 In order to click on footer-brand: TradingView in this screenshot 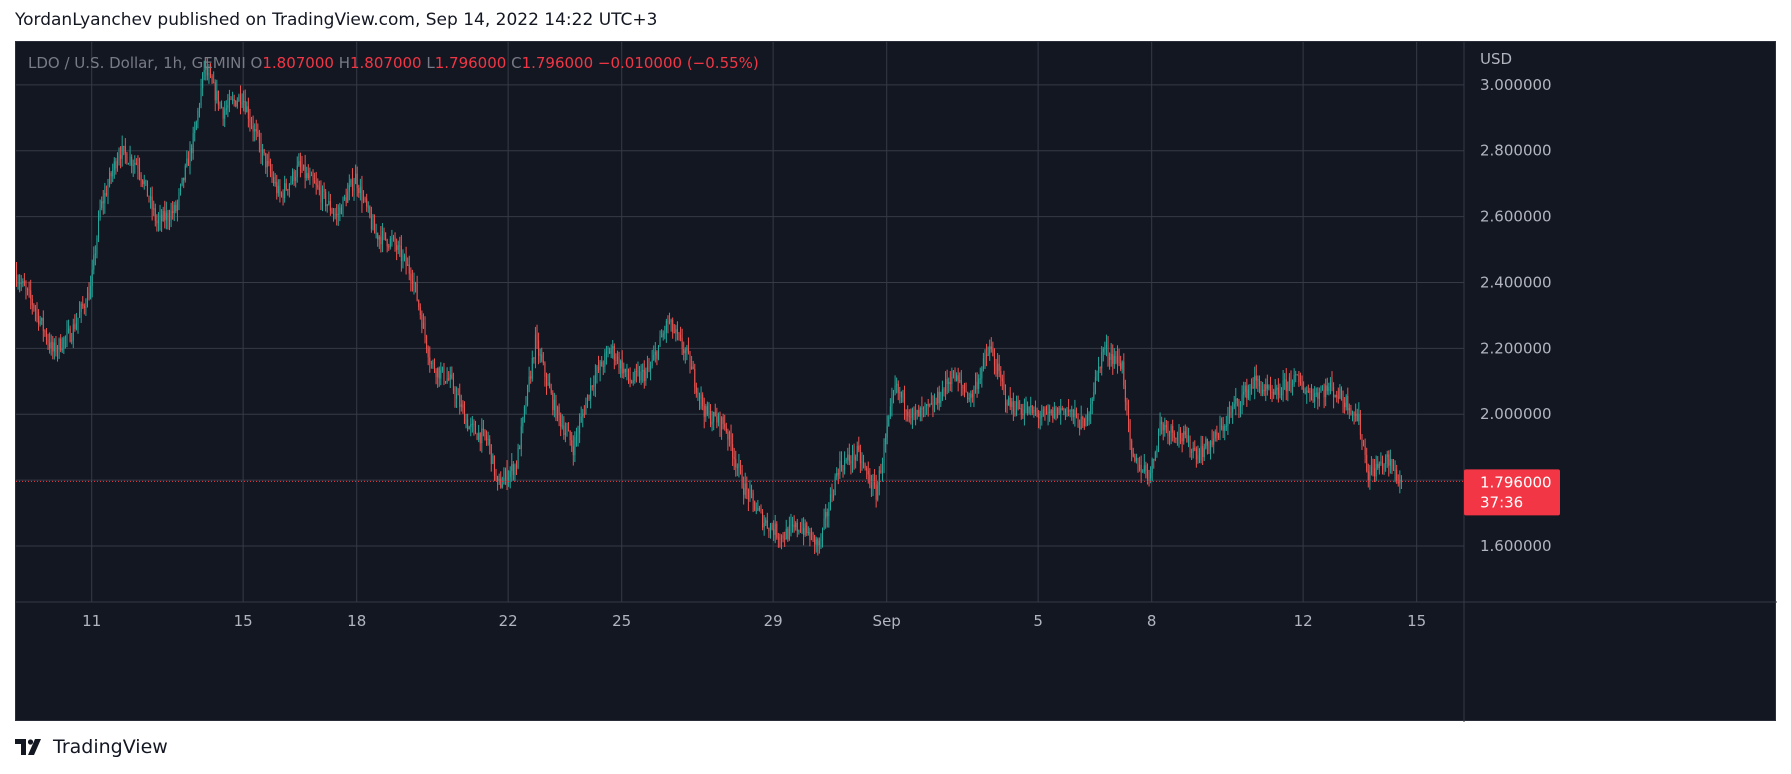, I will do `click(110, 747)`.